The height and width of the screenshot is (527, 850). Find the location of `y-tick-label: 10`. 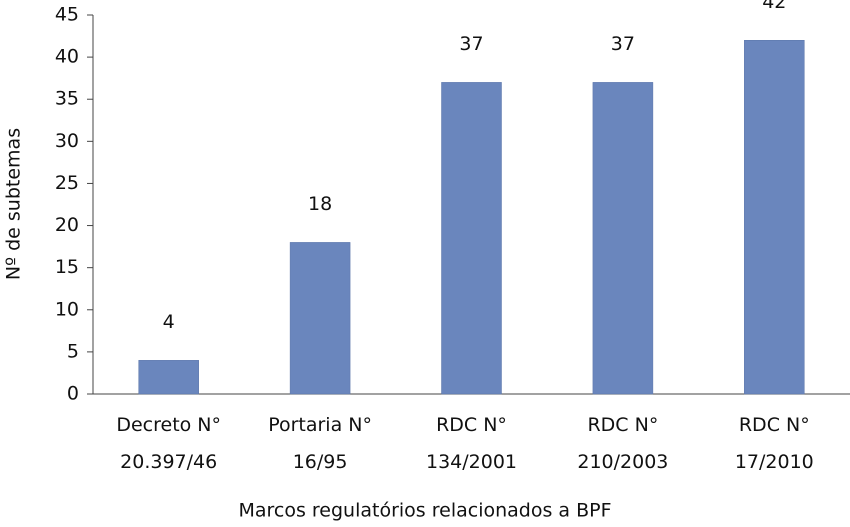

y-tick-label: 10 is located at coordinates (67, 309).